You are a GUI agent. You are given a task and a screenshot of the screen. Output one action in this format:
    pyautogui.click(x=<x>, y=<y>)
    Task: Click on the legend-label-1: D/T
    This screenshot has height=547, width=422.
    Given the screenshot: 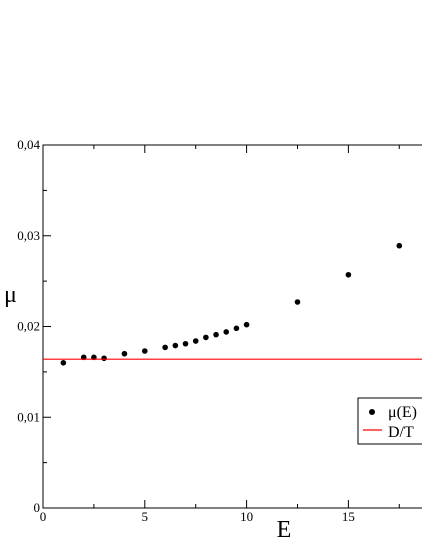 What is the action you would take?
    pyautogui.click(x=401, y=432)
    